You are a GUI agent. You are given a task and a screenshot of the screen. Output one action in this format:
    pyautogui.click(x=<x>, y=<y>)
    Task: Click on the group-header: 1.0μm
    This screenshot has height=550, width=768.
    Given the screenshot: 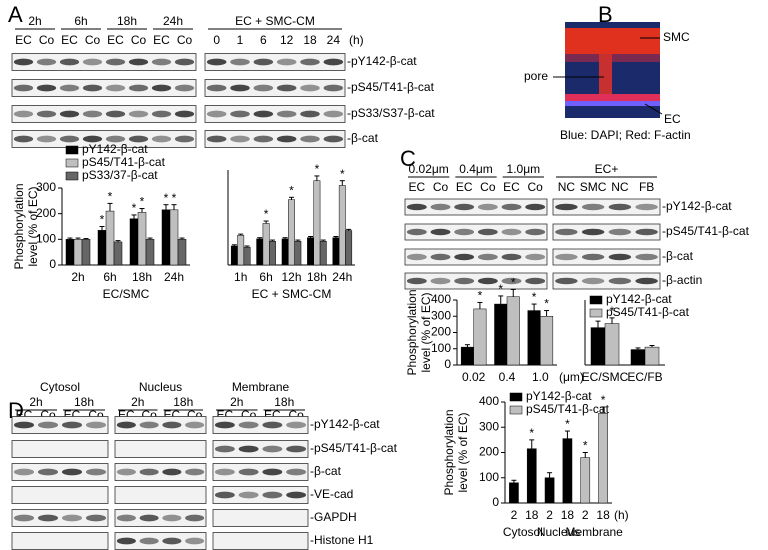 What is the action you would take?
    pyautogui.click(x=524, y=169)
    